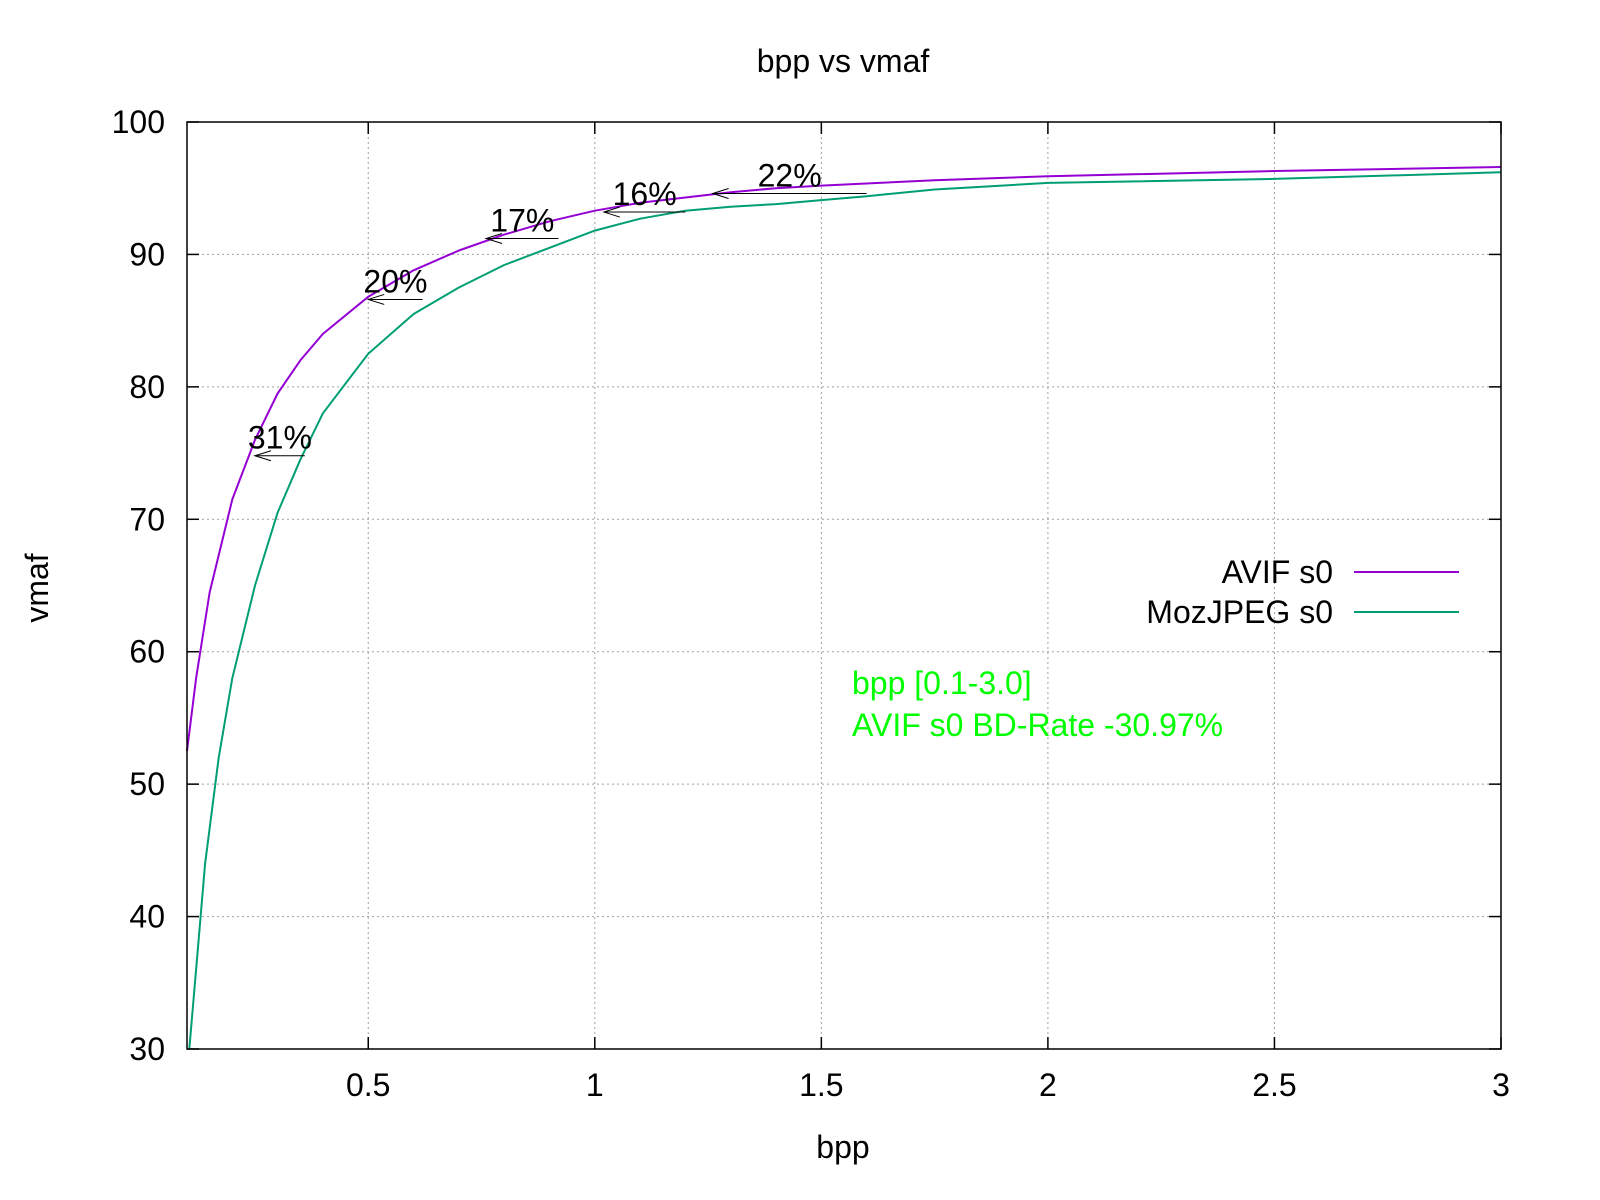  Describe the element at coordinates (1274, 1085) in the screenshot. I see `x-tick-label: 2.5` at that location.